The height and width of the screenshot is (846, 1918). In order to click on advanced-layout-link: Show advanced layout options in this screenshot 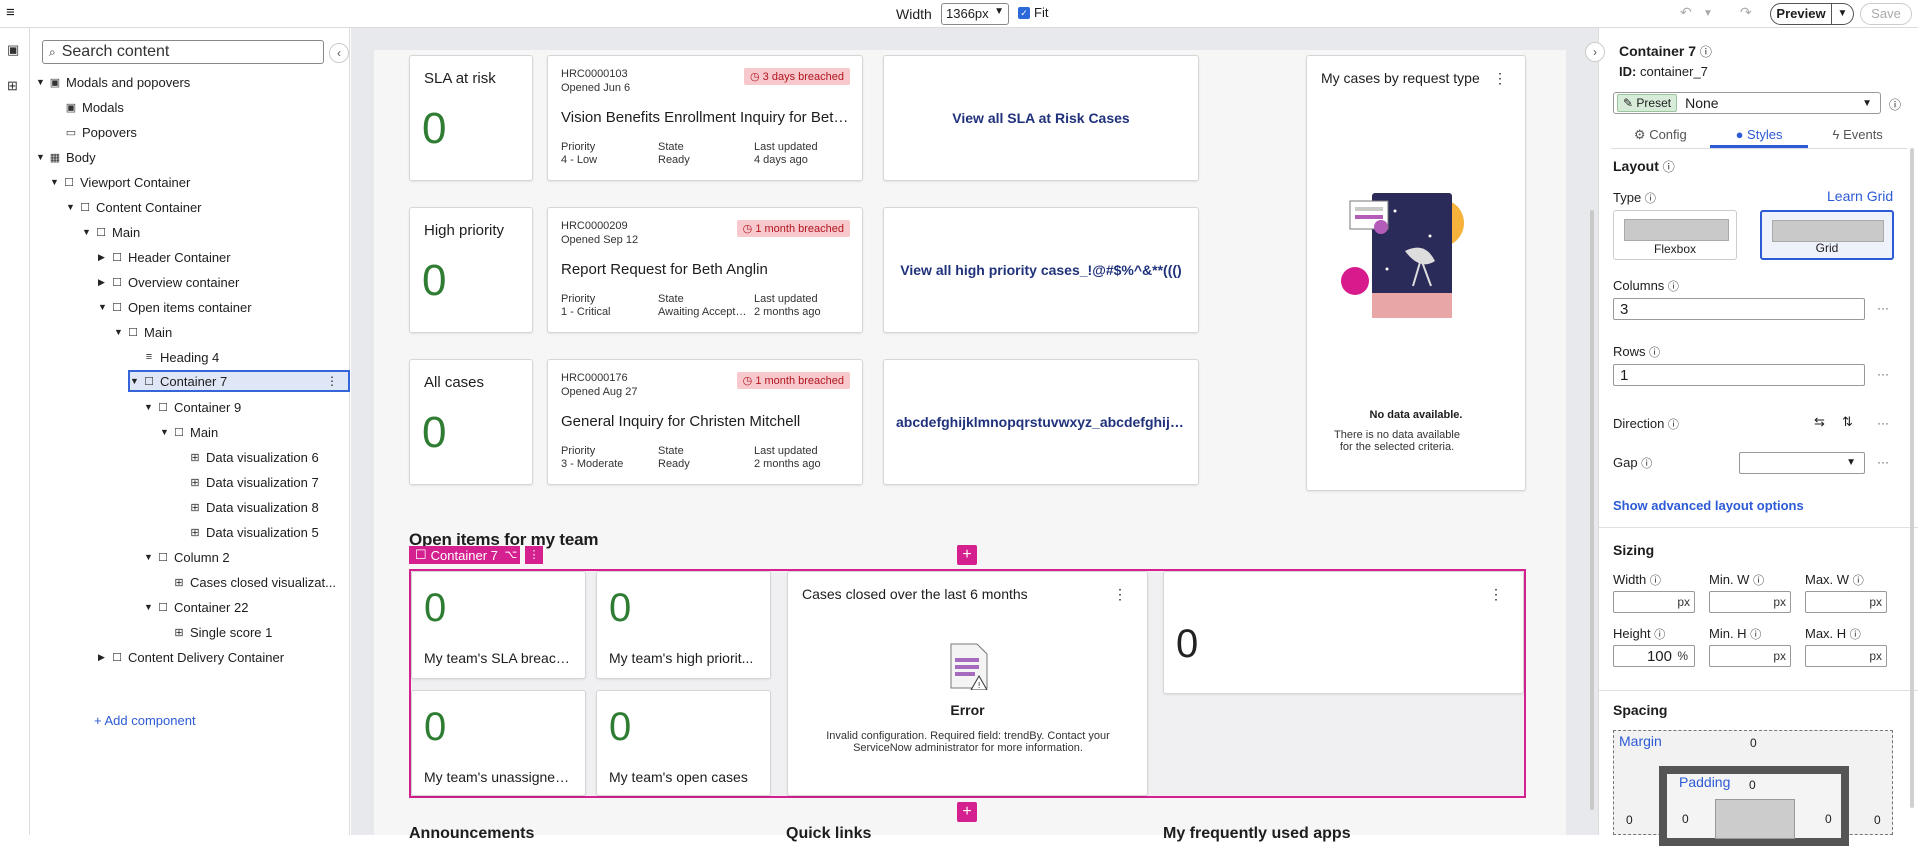, I will do `click(1708, 505)`.